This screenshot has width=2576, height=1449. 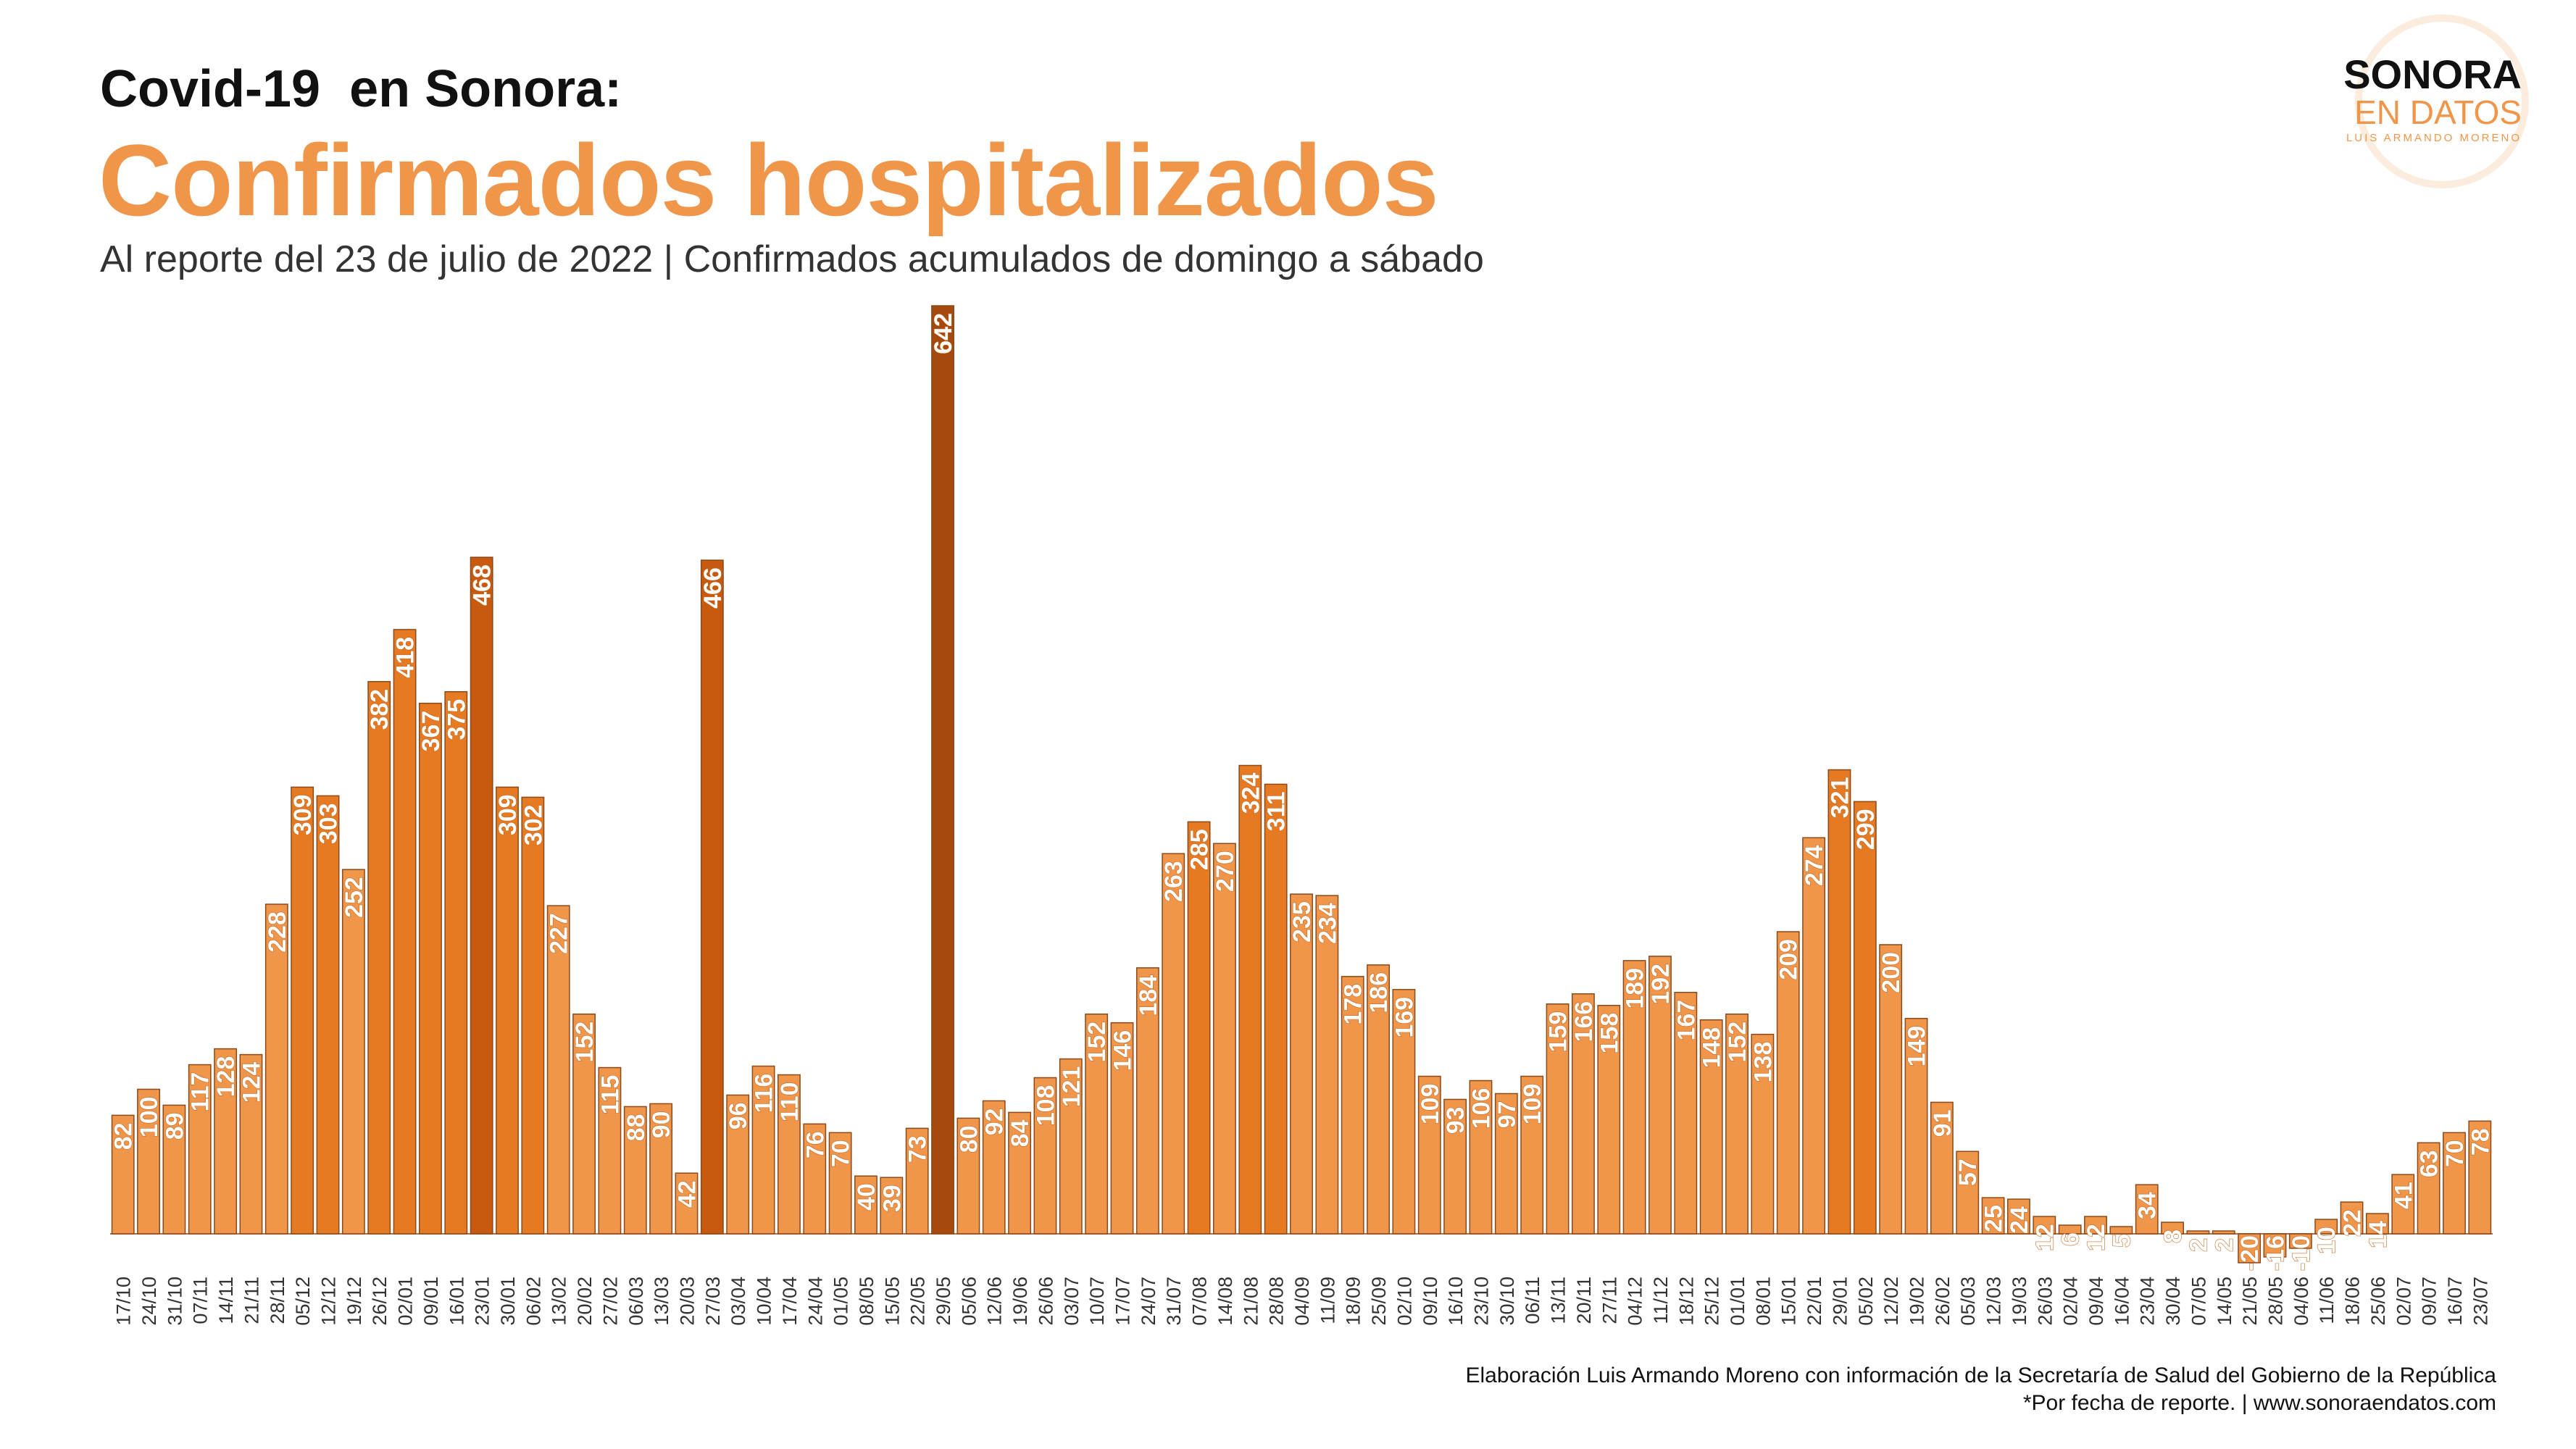 What do you see at coordinates (303, 1301) in the screenshot?
I see `x-tick-label-05/12: 05/12` at bounding box center [303, 1301].